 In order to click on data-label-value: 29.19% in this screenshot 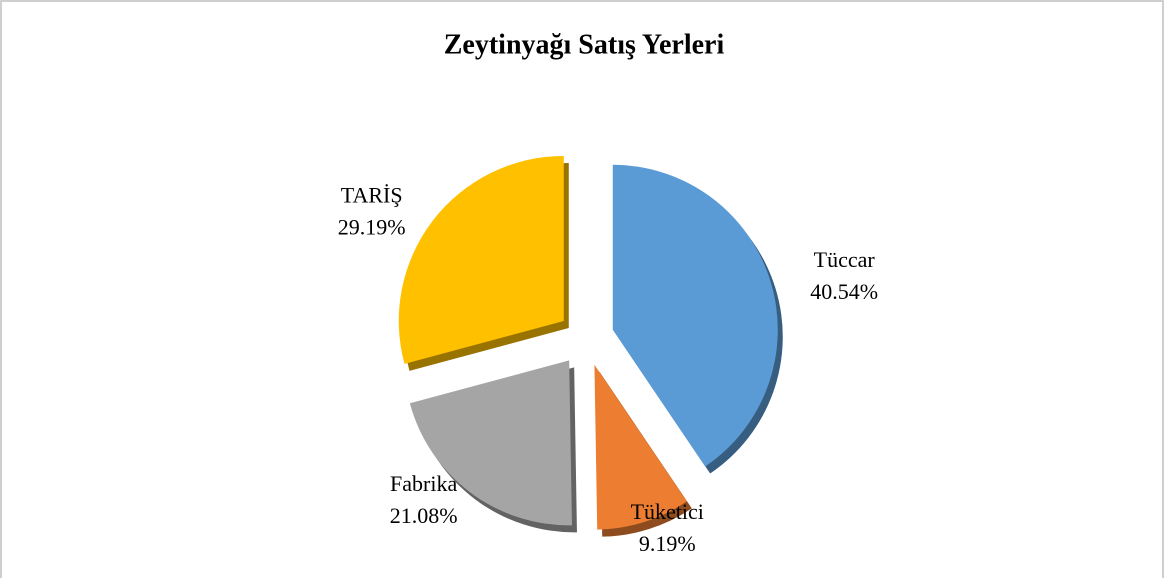, I will do `click(372, 226)`.